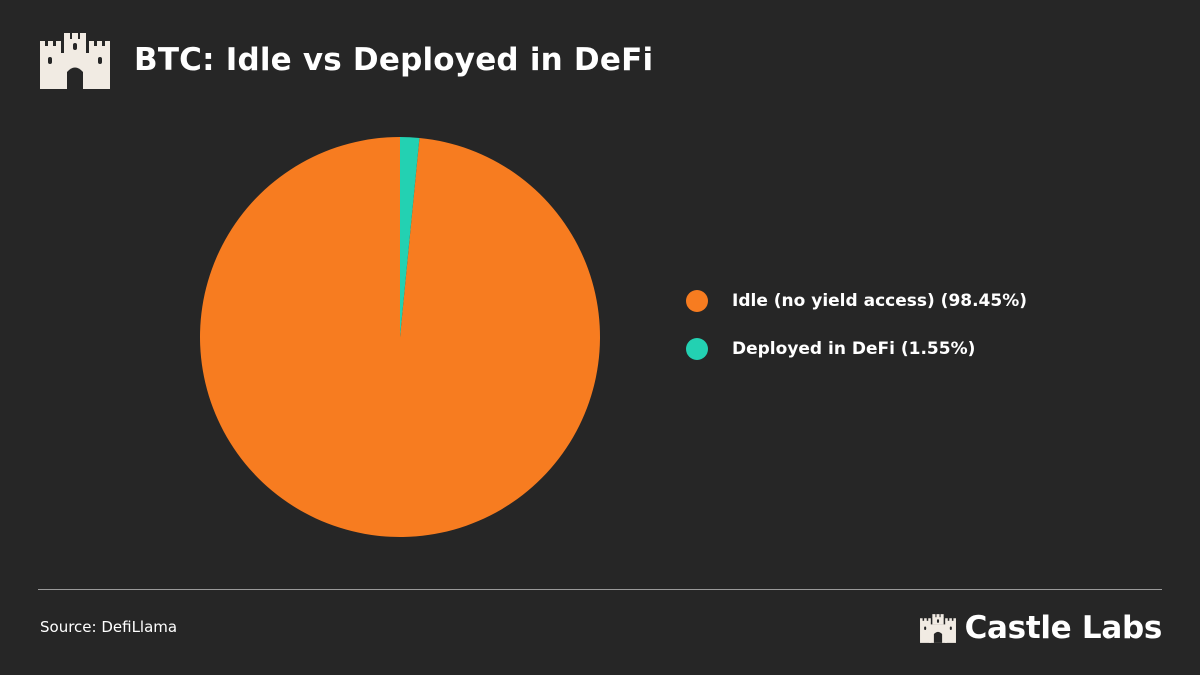  I want to click on legend-item-idle: Idle (no yield access) (98.45%), so click(856, 301).